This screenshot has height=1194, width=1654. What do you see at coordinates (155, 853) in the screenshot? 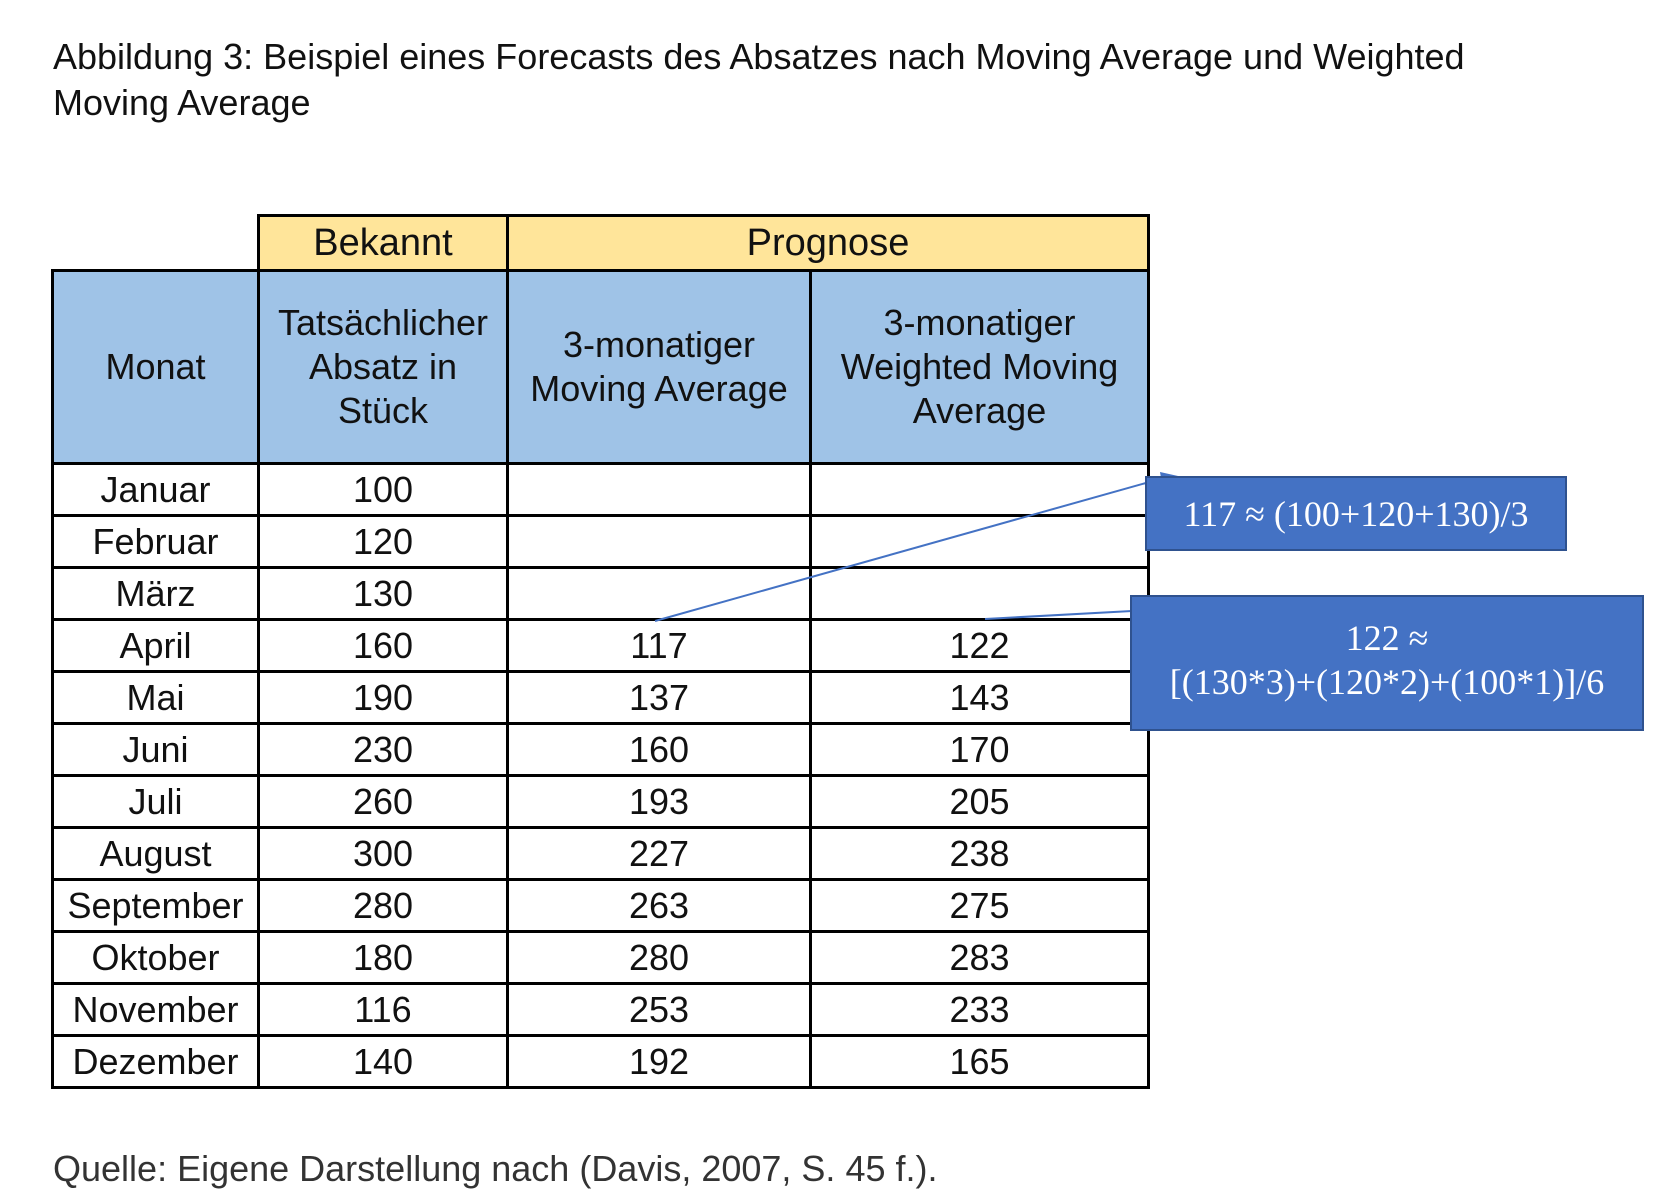
I see `month-cell: August` at bounding box center [155, 853].